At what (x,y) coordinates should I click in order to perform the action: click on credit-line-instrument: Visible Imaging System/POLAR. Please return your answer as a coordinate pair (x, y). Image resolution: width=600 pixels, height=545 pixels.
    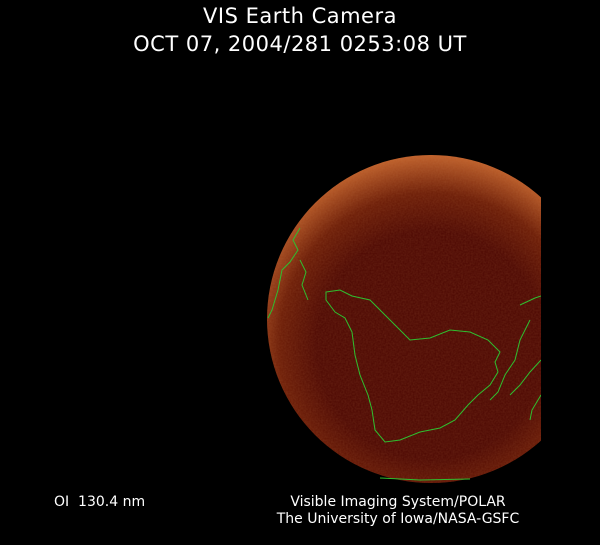
    Looking at the image, I should click on (398, 502).